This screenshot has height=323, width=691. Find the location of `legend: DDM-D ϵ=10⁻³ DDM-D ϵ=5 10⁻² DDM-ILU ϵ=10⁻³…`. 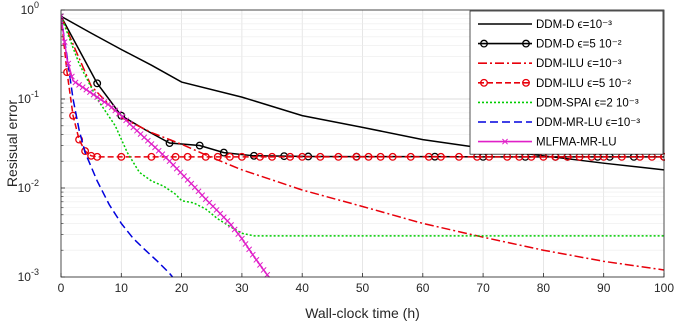

legend: DDM-D ϵ=10⁻³ DDM-D ϵ=5 10⁻² DDM-ILU ϵ=10⁻³… is located at coordinates (566, 82).